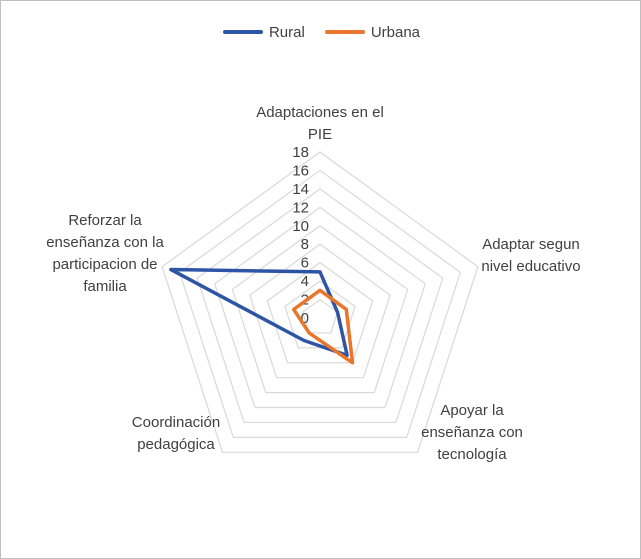 The image size is (641, 559). I want to click on series-line-urbana, so click(323, 326).